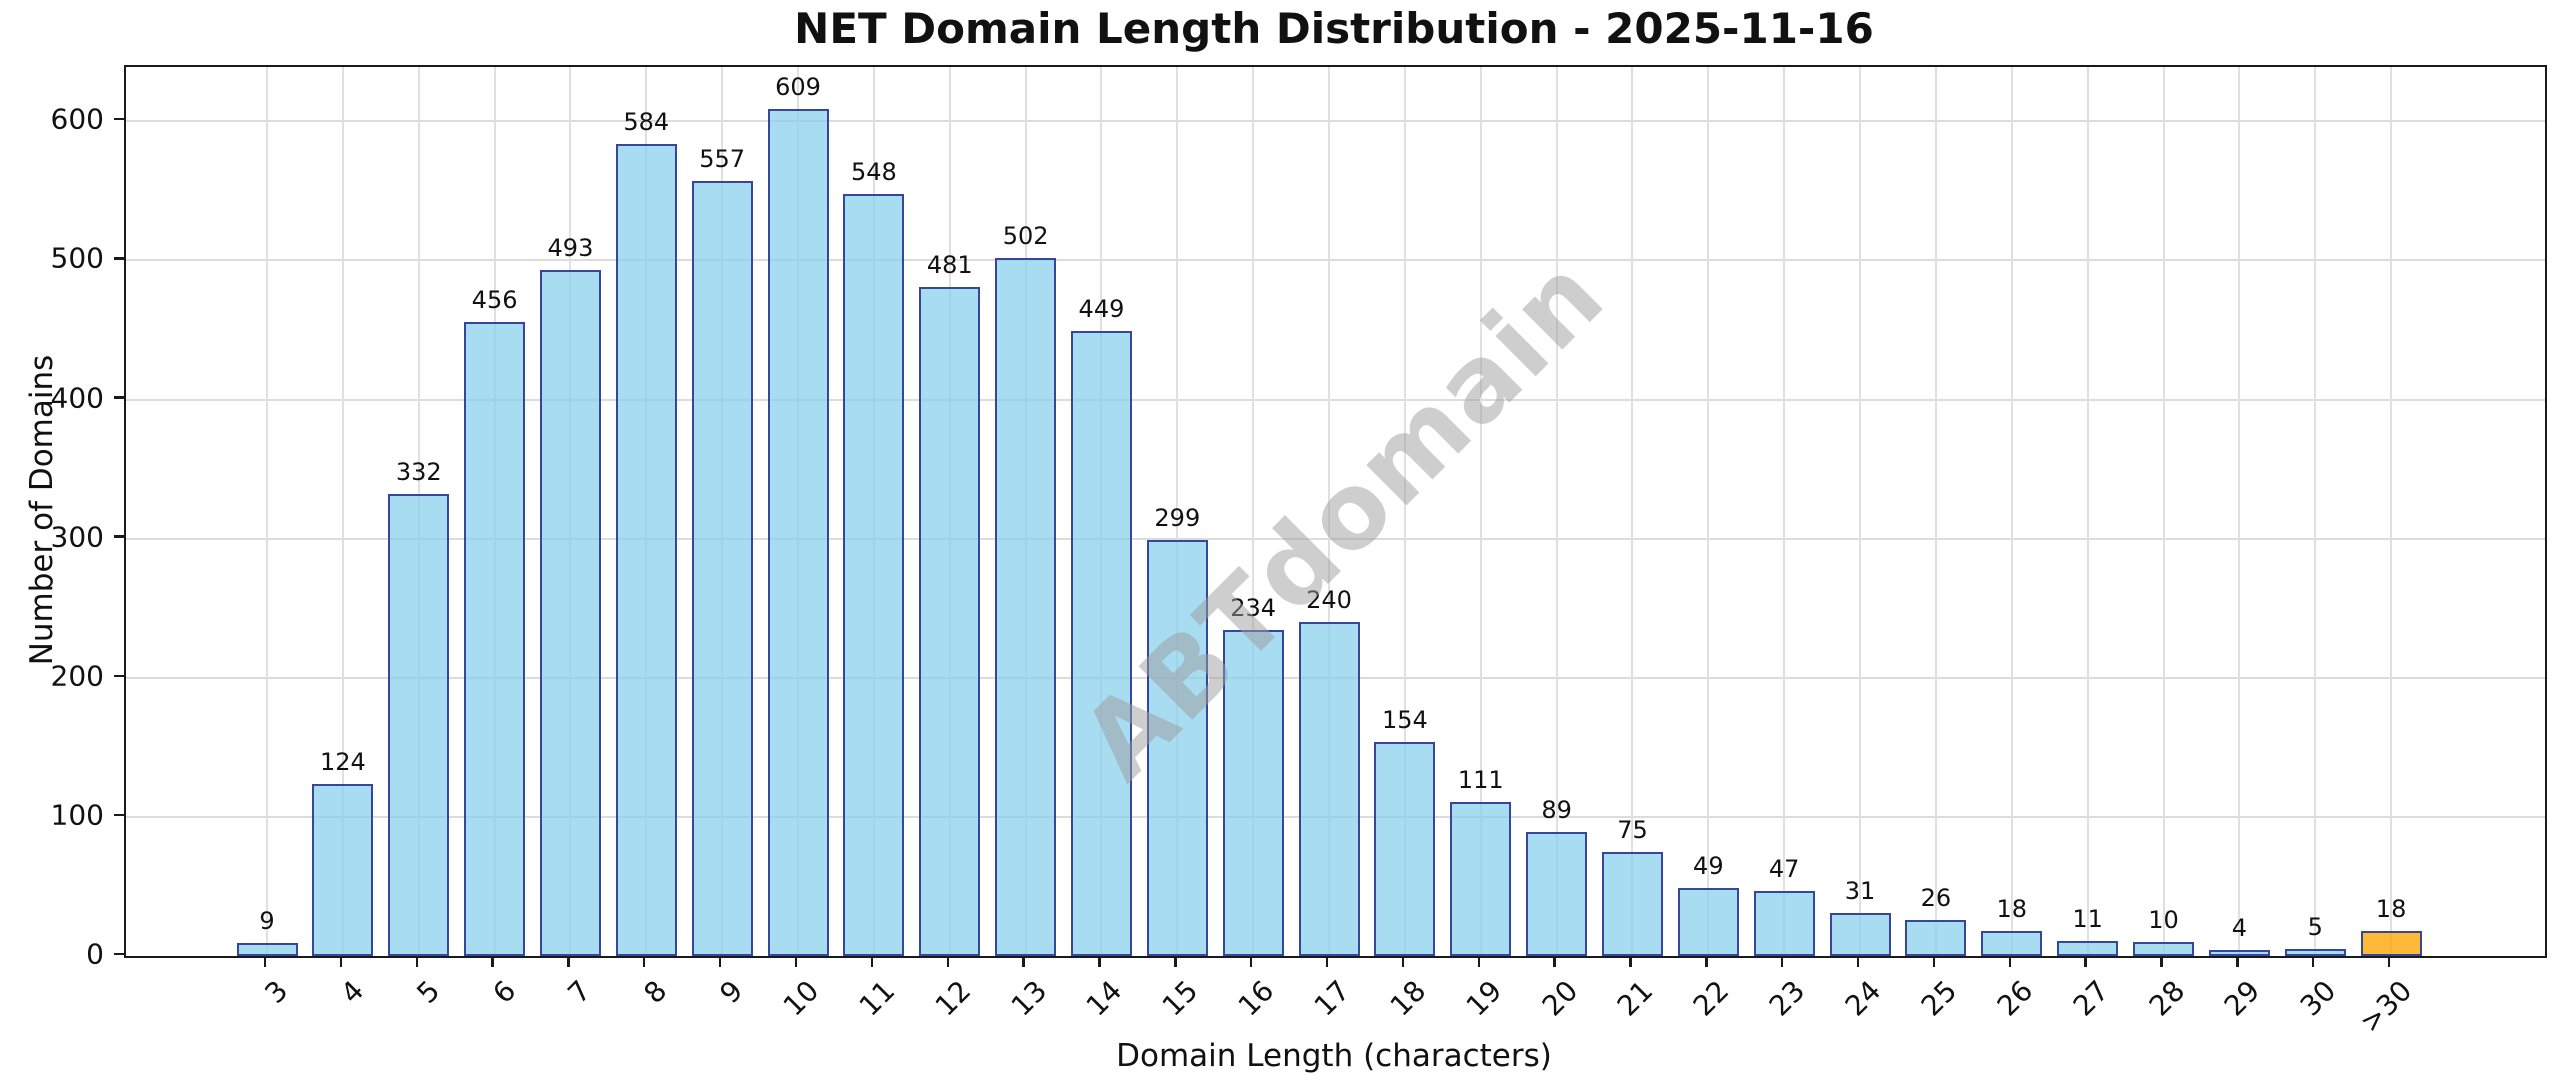  What do you see at coordinates (1101, 309) in the screenshot?
I see `bar-value-label: 449` at bounding box center [1101, 309].